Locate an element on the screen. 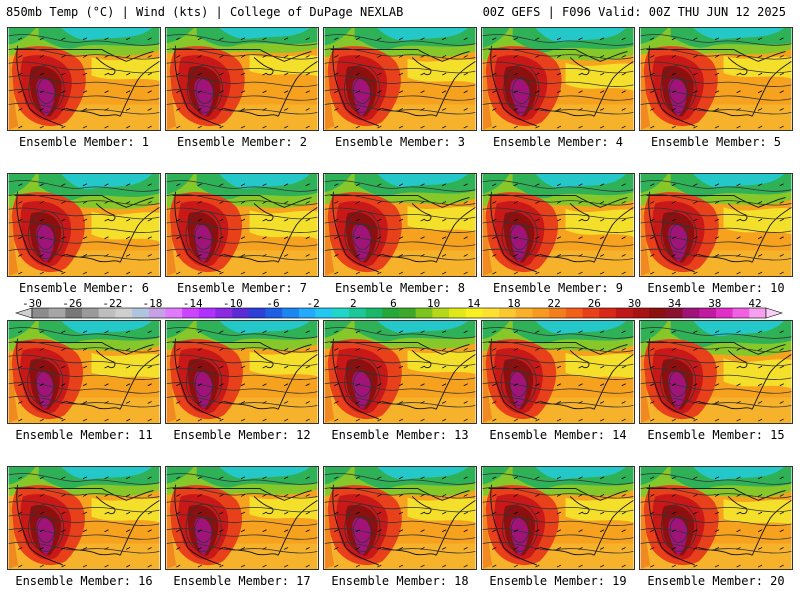  colorbar-tick-label: 6 is located at coordinates (393, 303).